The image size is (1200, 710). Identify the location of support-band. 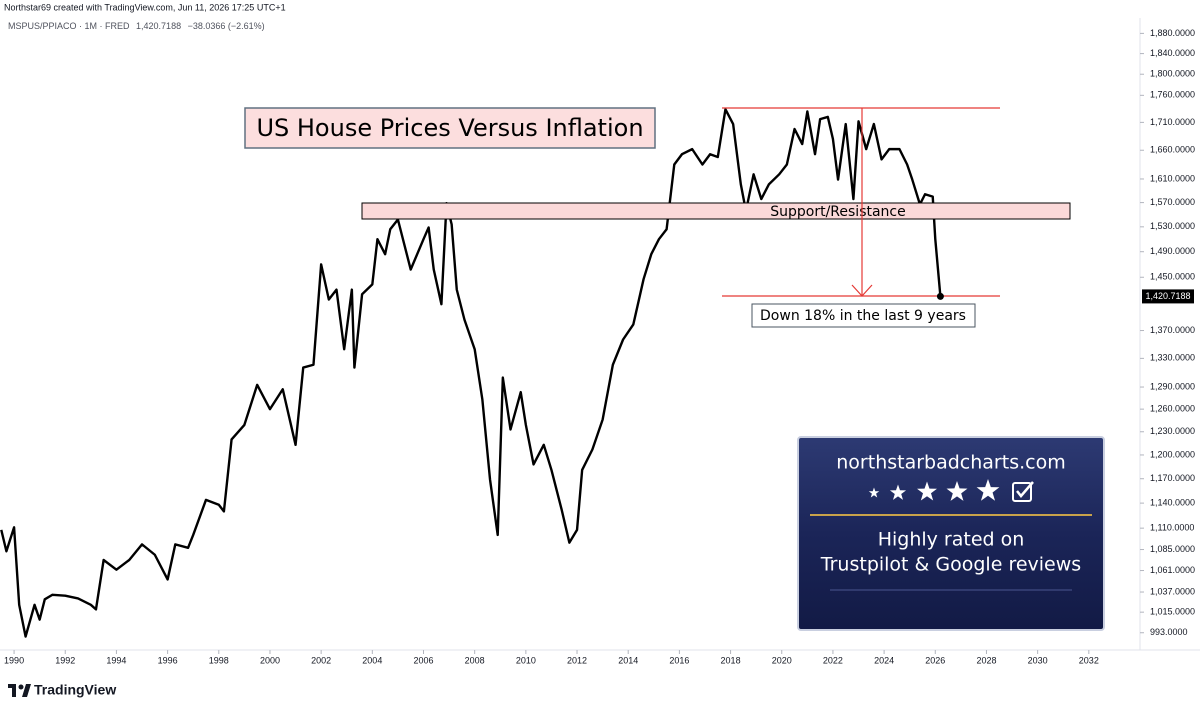
(716, 211).